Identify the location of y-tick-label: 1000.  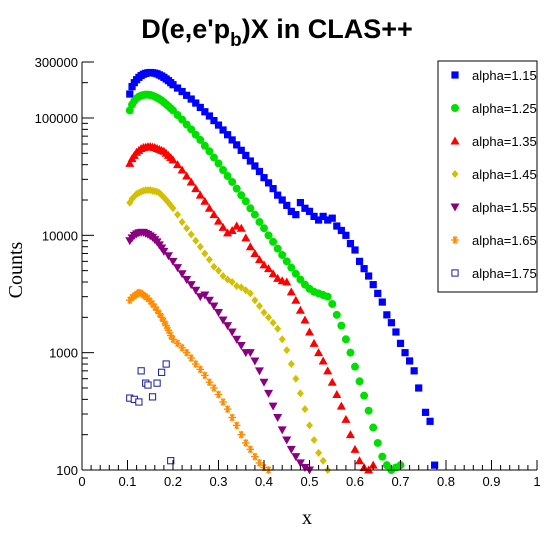
(63, 353).